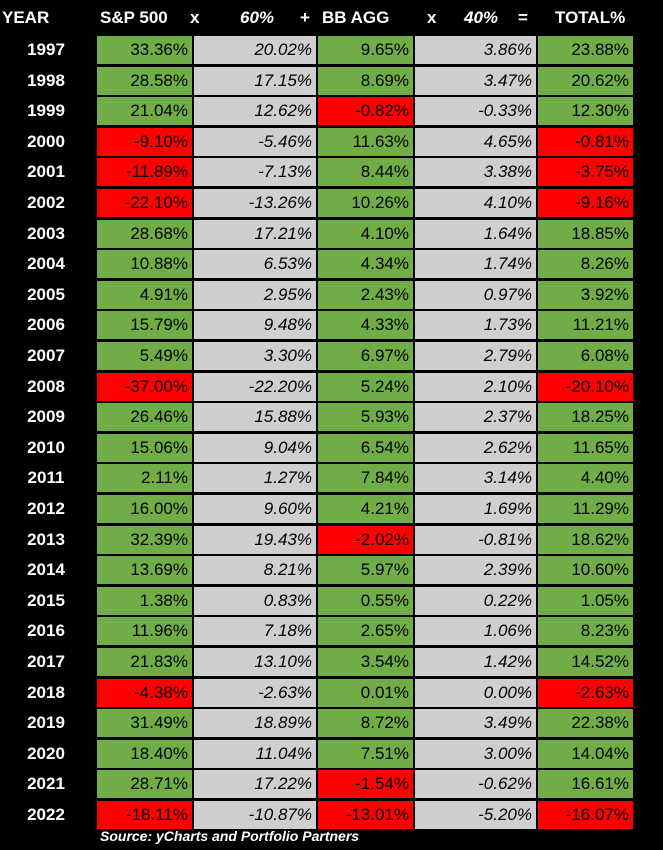 The width and height of the screenshot is (663, 850). Describe the element at coordinates (255, 478) in the screenshot. I see `cell-sp60: 1.27%` at that location.